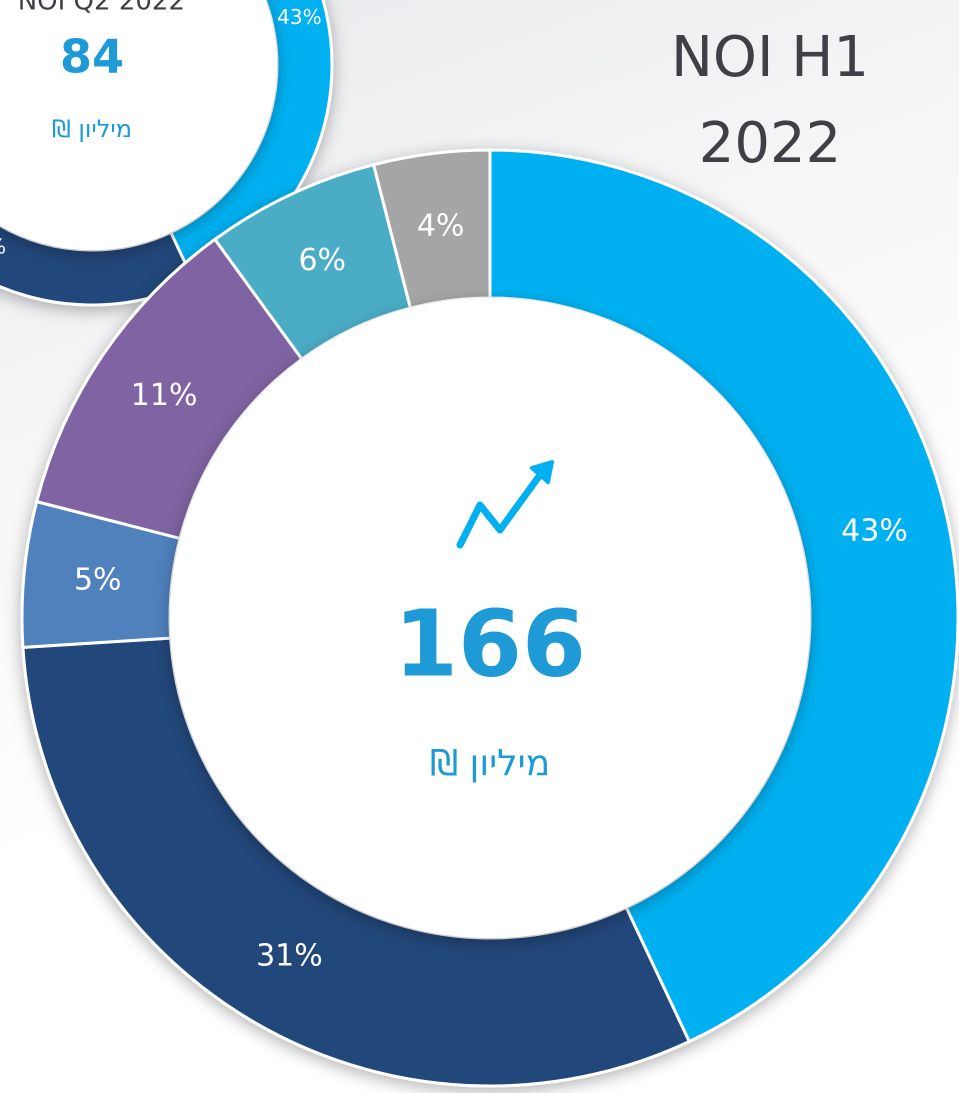 The width and height of the screenshot is (959, 1093). Describe the element at coordinates (490, 643) in the screenshot. I see `total-value: 166` at that location.